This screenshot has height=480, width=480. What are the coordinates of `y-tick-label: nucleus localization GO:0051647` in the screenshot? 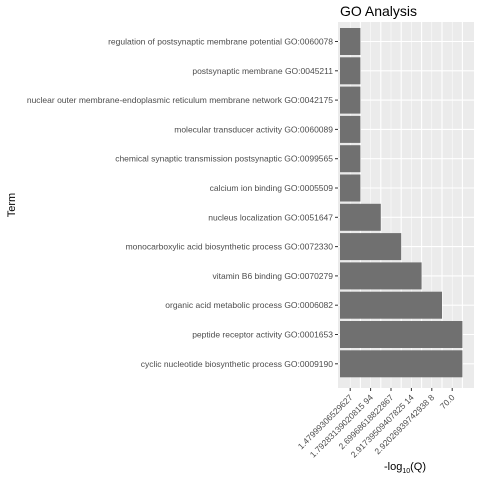 It's located at (270, 217).